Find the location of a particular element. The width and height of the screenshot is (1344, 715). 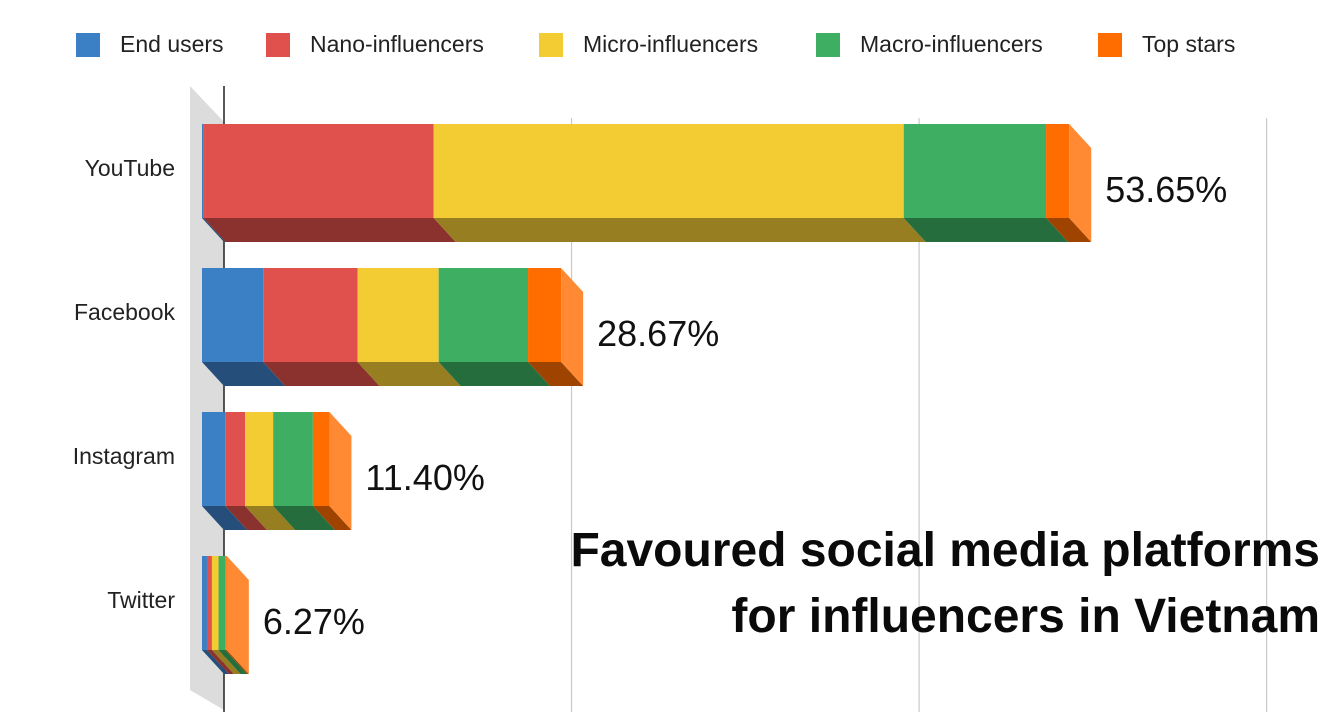

category-labels: YouTube Facebook Instagram Twitter is located at coordinates (124, 384).